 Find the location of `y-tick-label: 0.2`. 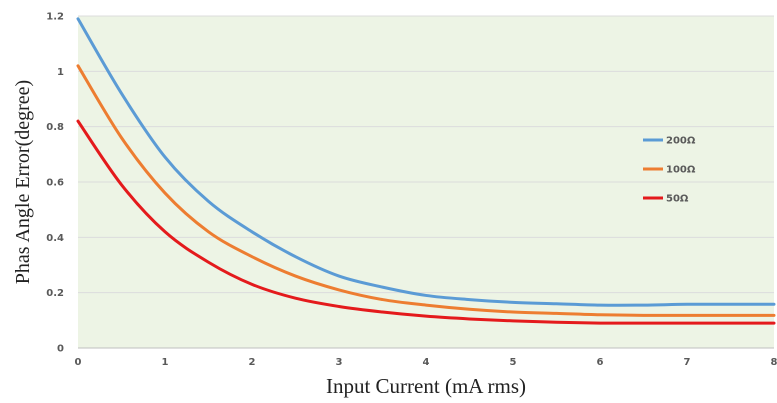

y-tick-label: 0.2 is located at coordinates (55, 293).